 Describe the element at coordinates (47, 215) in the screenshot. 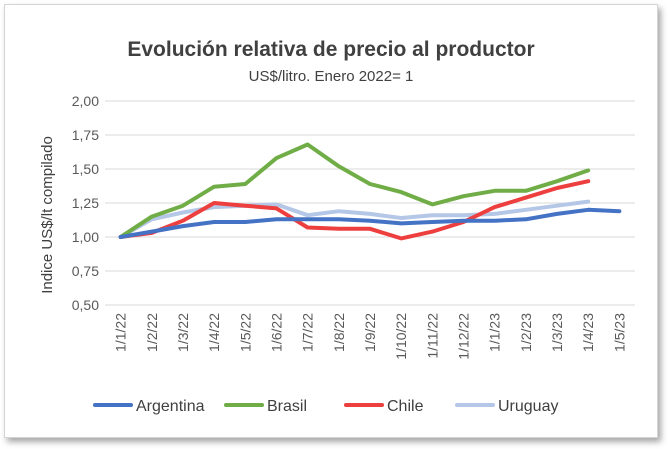

I see `y-axis-label: Indice US$/lt compilado` at that location.